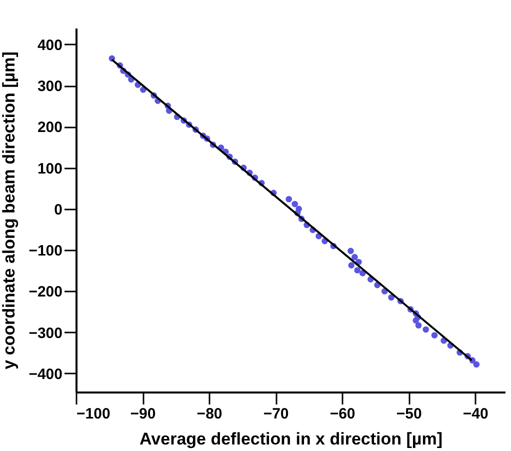  Describe the element at coordinates (143, 414) in the screenshot. I see `x-tick-label: −90` at that location.